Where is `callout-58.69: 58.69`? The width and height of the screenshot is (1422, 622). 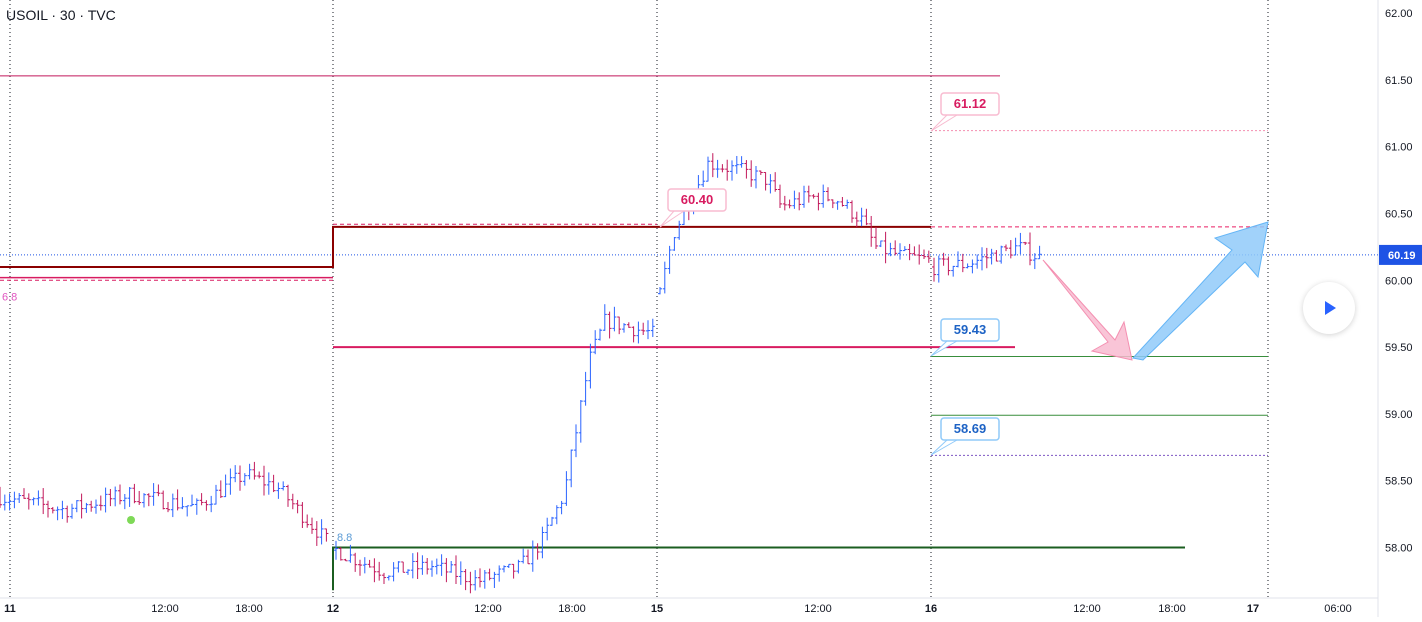
callout-58.69: 58.69 is located at coordinates (970, 428).